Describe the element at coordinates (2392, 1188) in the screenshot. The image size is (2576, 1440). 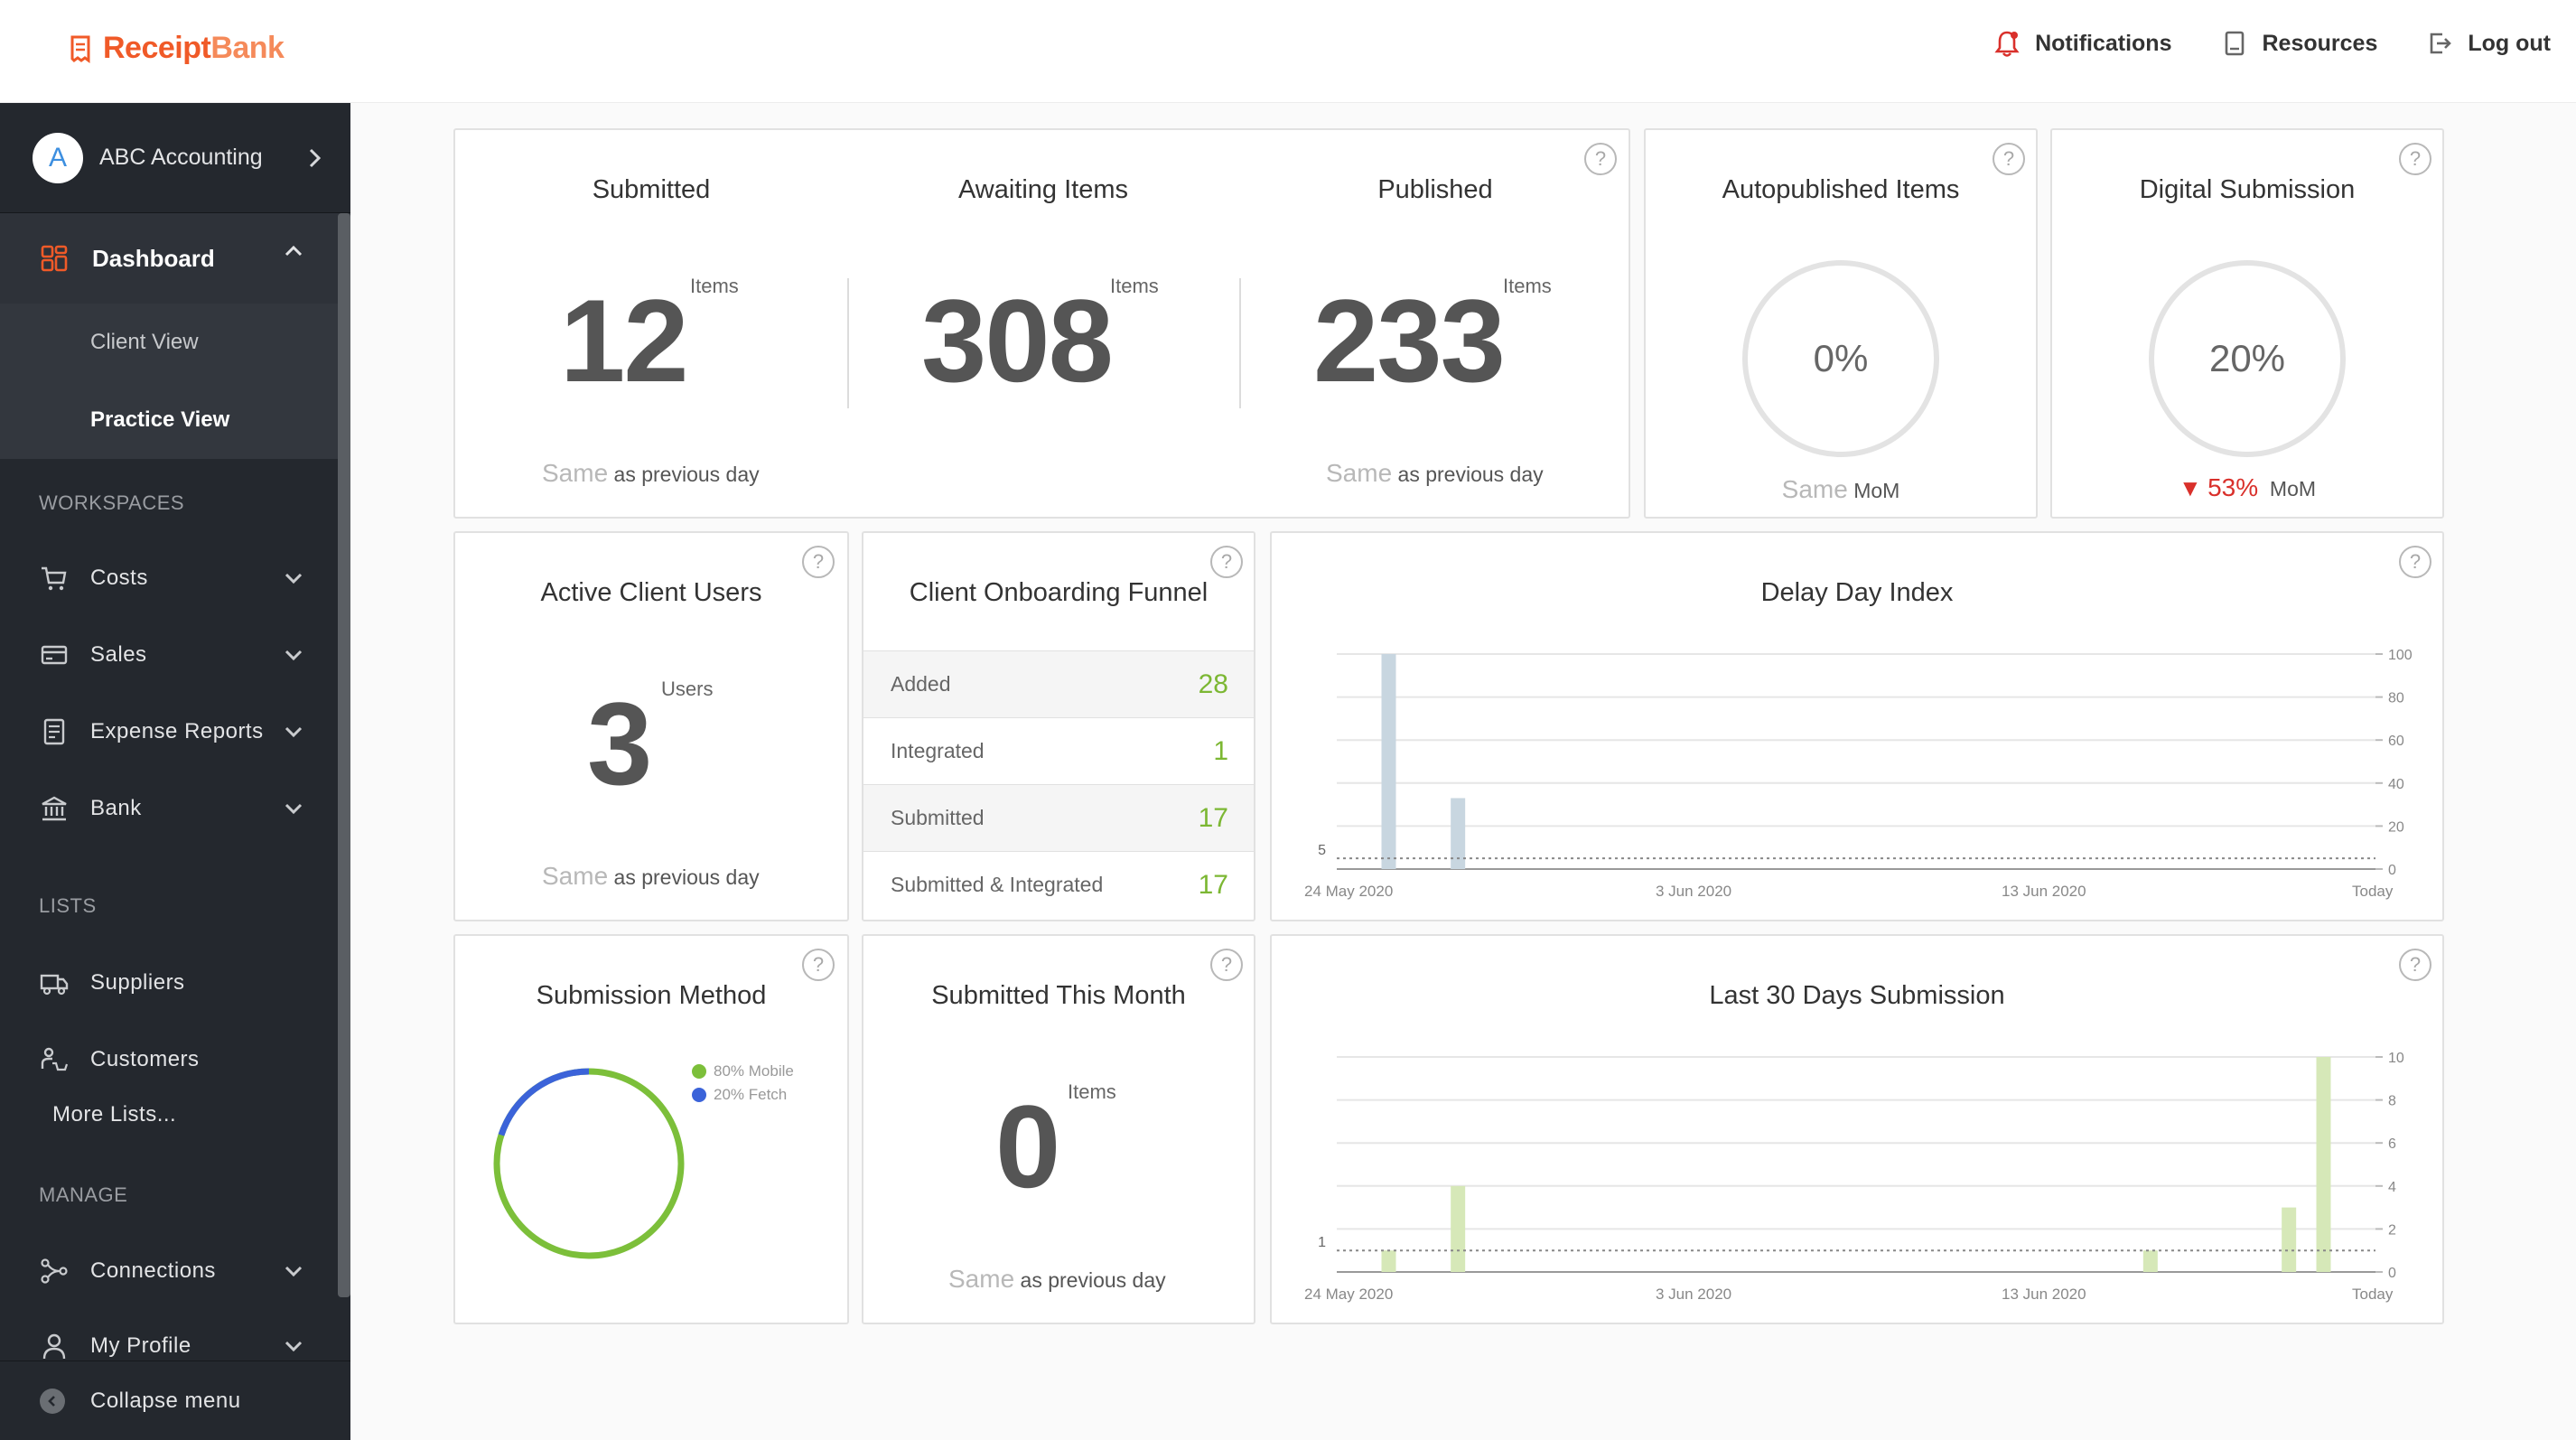
I see `y-tick-label: 4` at that location.